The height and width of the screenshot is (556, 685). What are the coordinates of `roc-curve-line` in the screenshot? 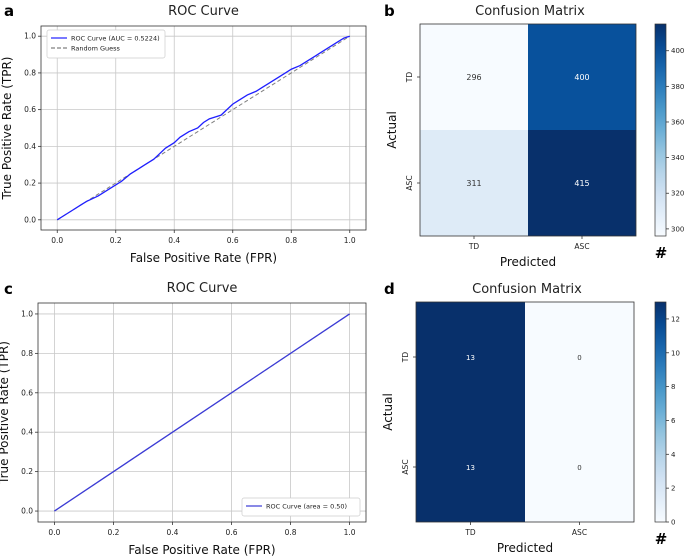 It's located at (203, 128).